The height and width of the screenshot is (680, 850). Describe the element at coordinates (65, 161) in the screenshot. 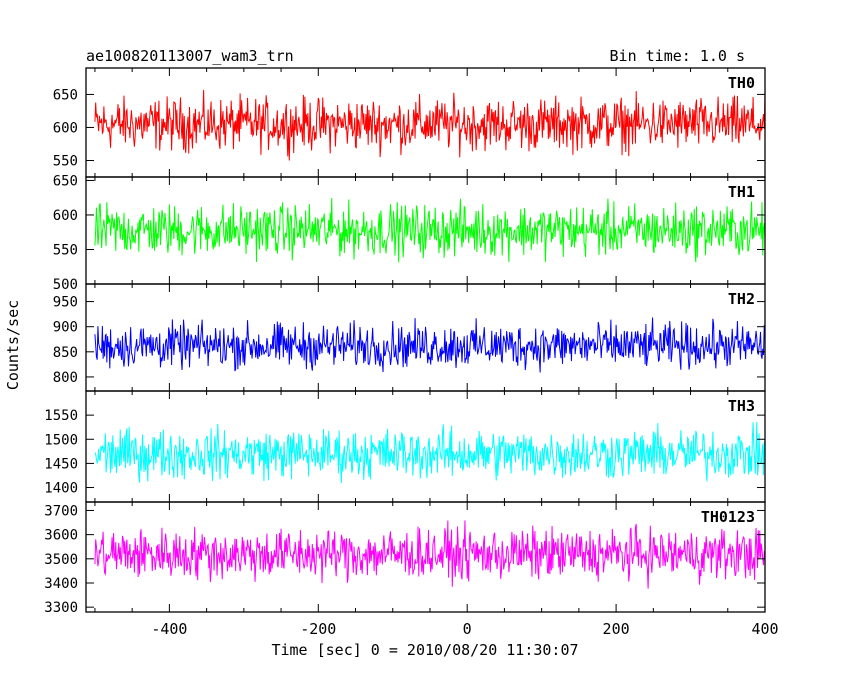

I see `ytick-label-th0: 550` at that location.